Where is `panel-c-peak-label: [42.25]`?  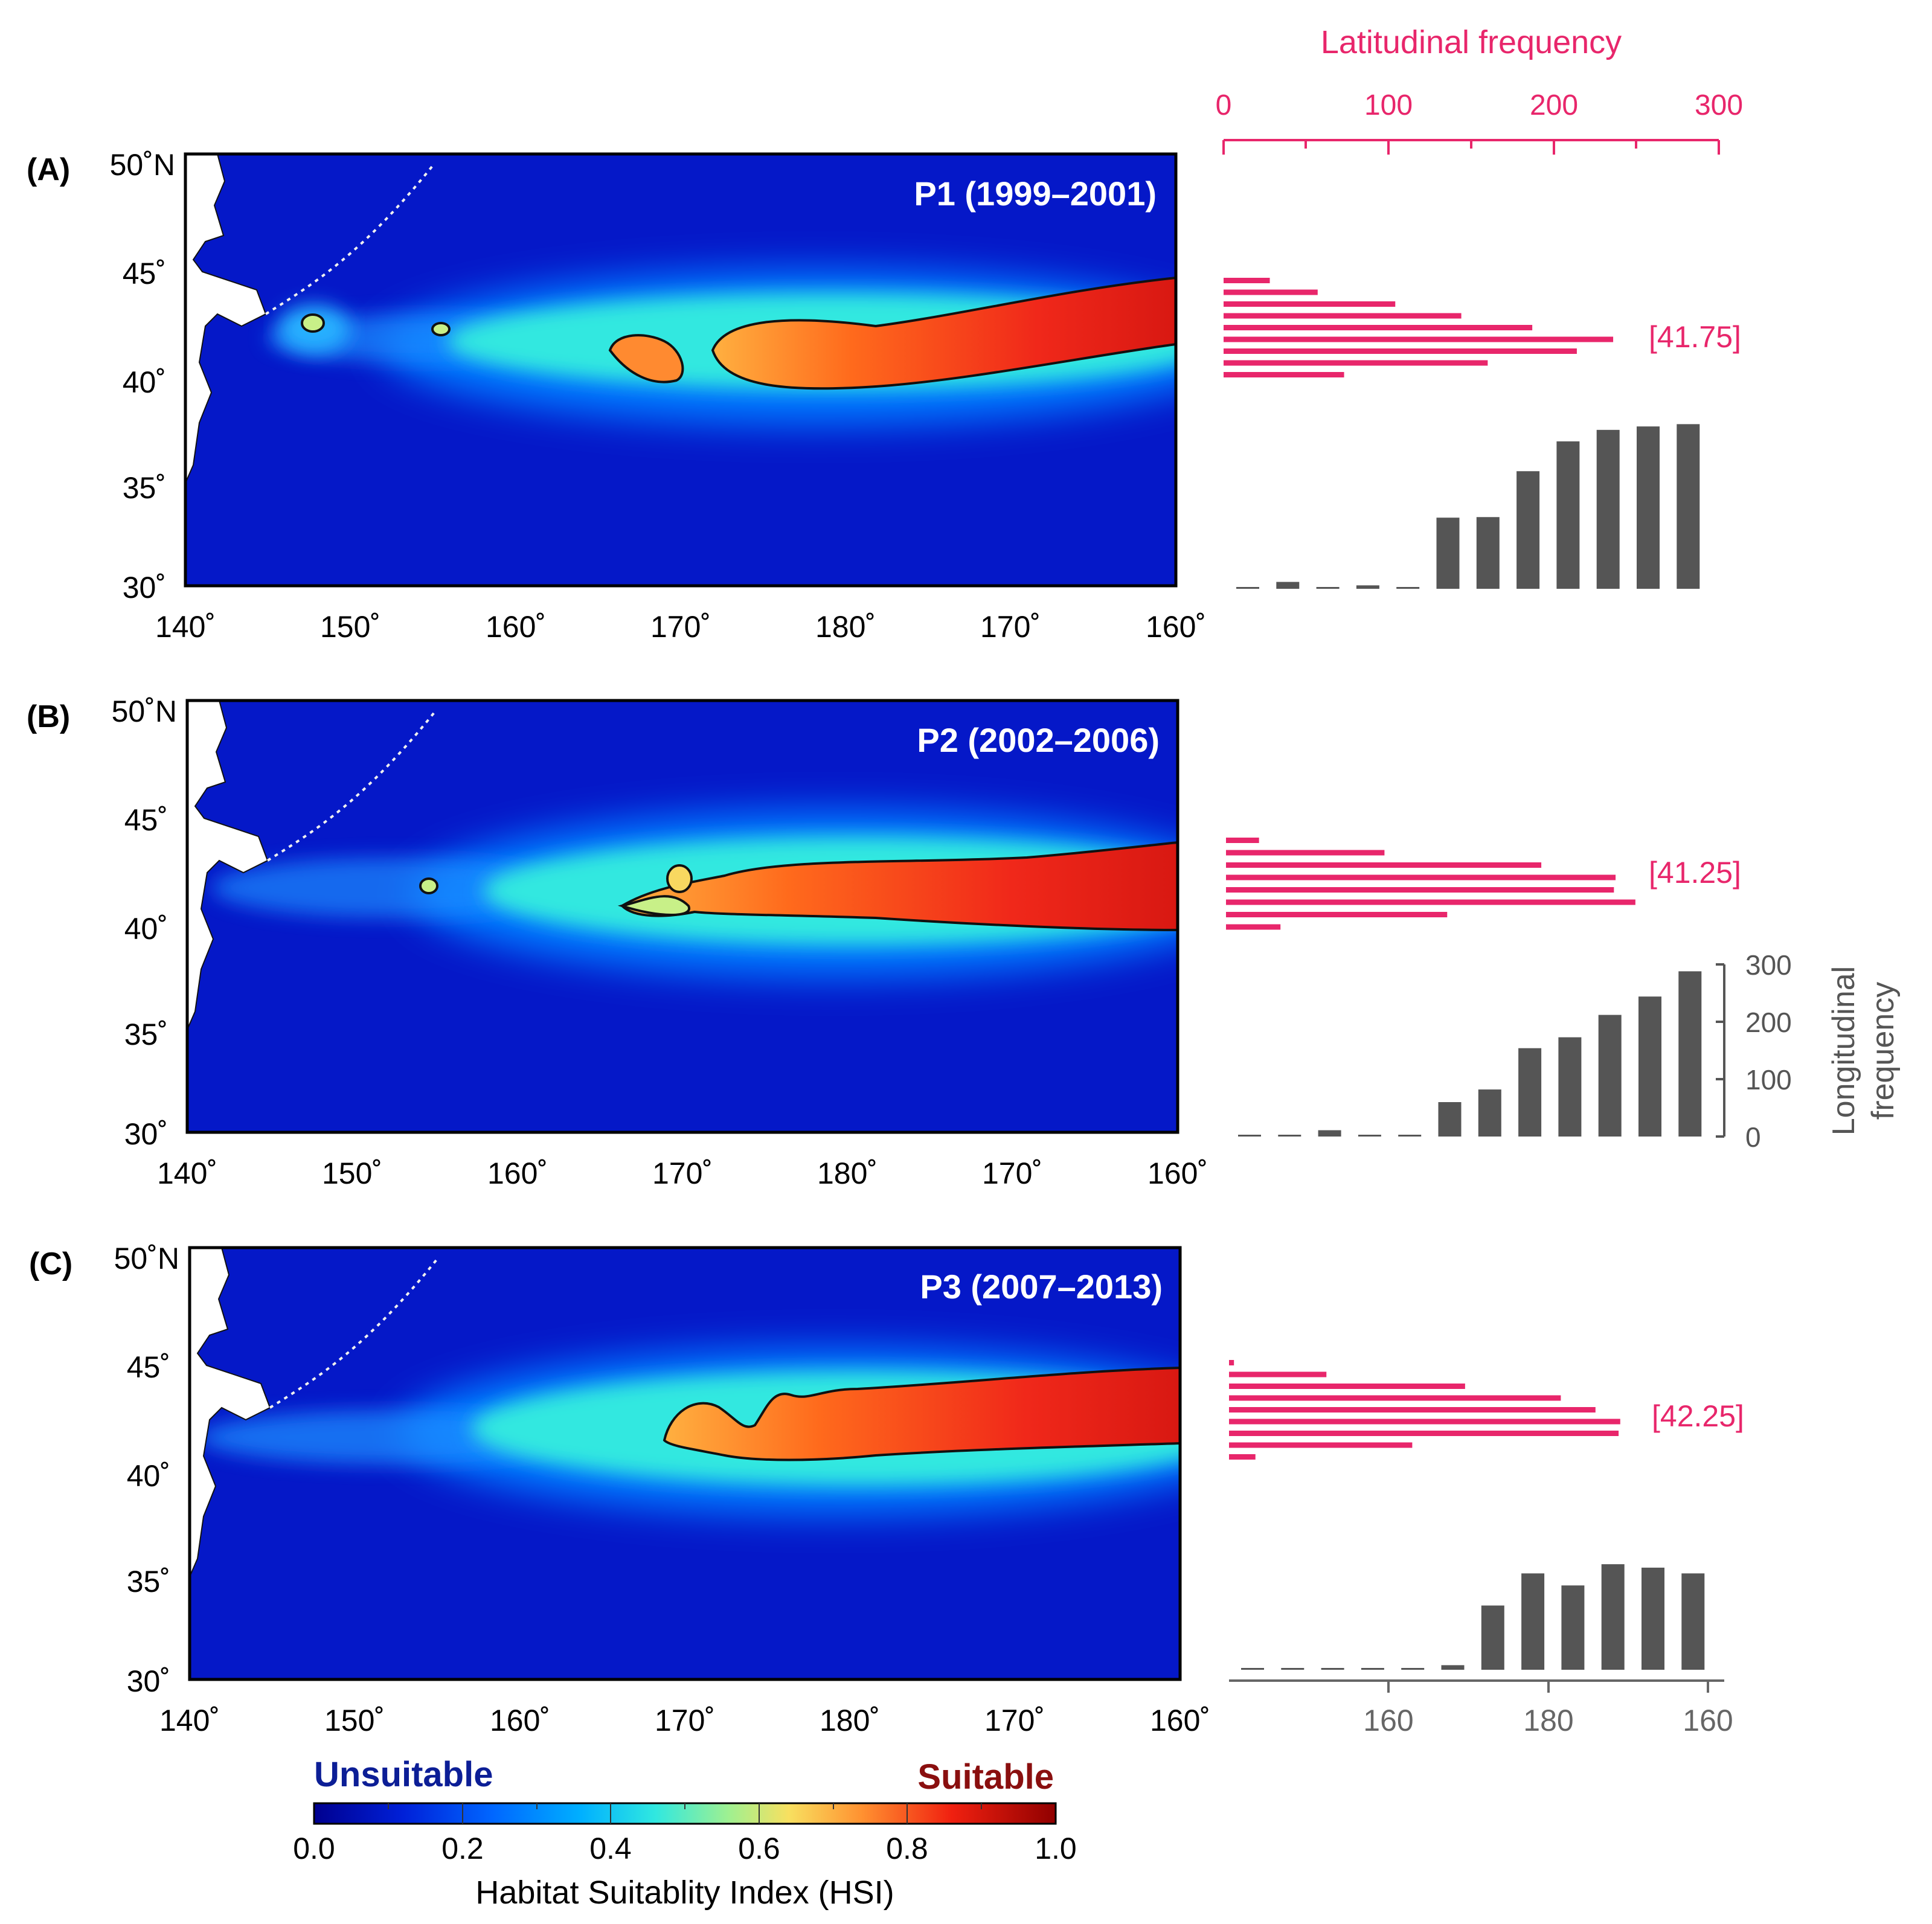 panel-c-peak-label: [42.25] is located at coordinates (1698, 1416).